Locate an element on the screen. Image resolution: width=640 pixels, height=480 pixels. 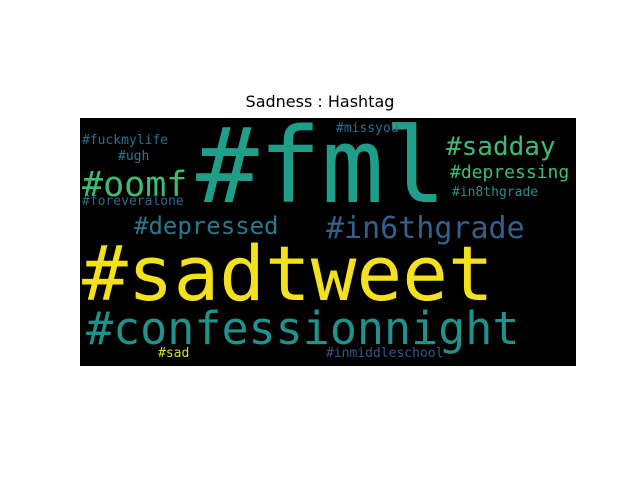
word-ugh: #ugh is located at coordinates (134, 156).